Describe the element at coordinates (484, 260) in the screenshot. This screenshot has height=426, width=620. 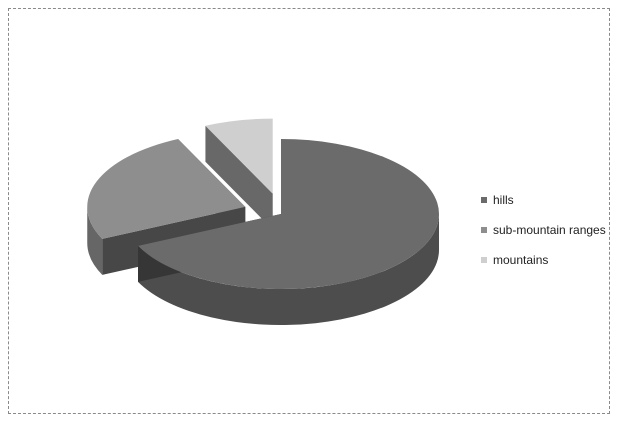
I see `legend-swatch-mountains` at that location.